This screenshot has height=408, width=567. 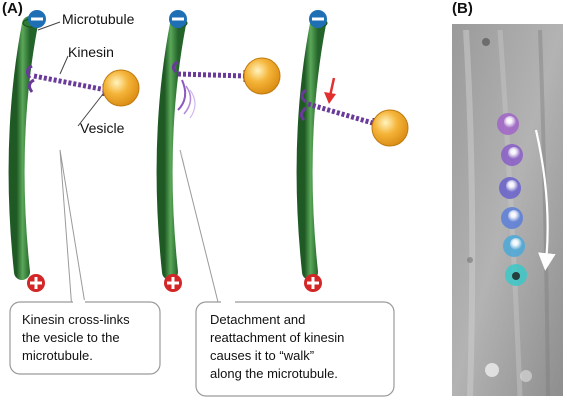 What do you see at coordinates (12, 8) in the screenshot?
I see `panel-a-label: (A)` at bounding box center [12, 8].